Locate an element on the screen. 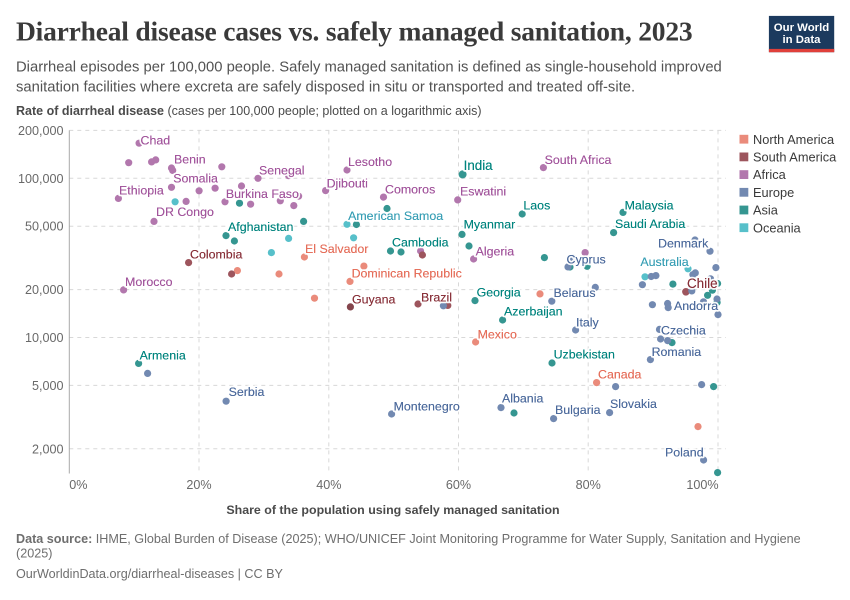 Image resolution: width=850 pixels, height=600 pixels. svg-text: Chile is located at coordinates (702, 283).